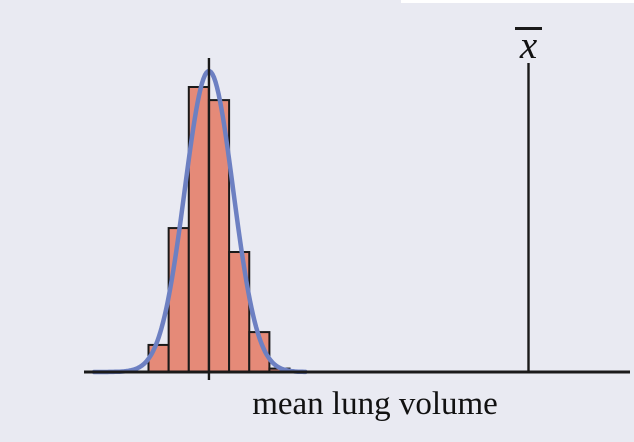 Image resolution: width=634 pixels, height=442 pixels. I want to click on xbar-glyph: x, so click(528, 45).